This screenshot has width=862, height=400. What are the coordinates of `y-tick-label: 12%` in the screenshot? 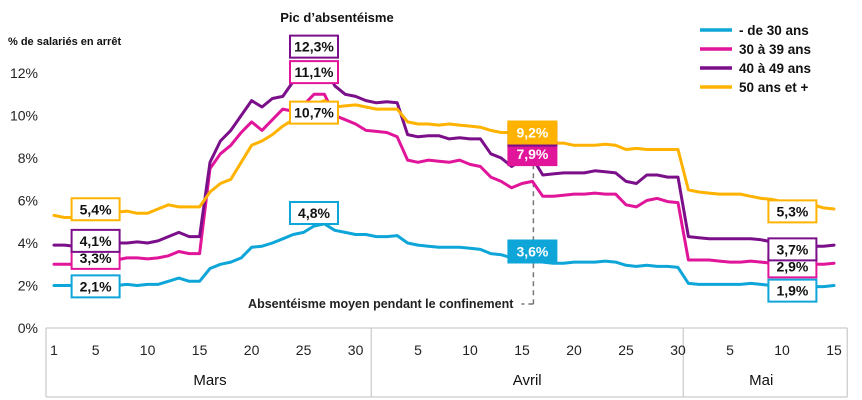 It's located at (24, 73).